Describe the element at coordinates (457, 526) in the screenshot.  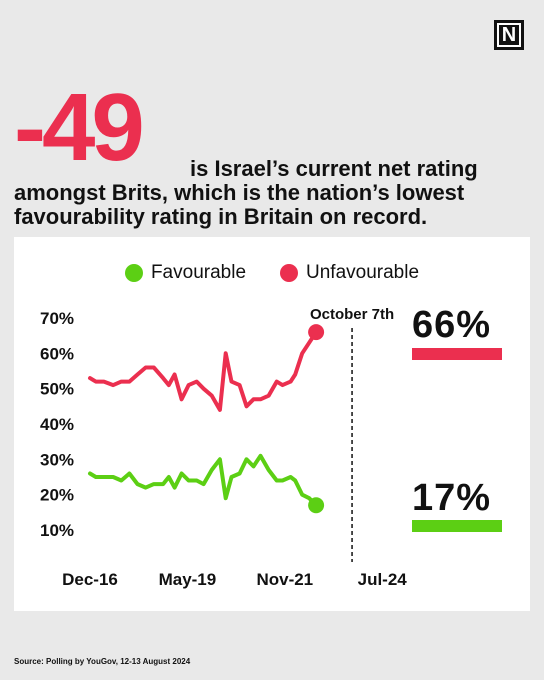
I see `callout-favourable-bar` at that location.